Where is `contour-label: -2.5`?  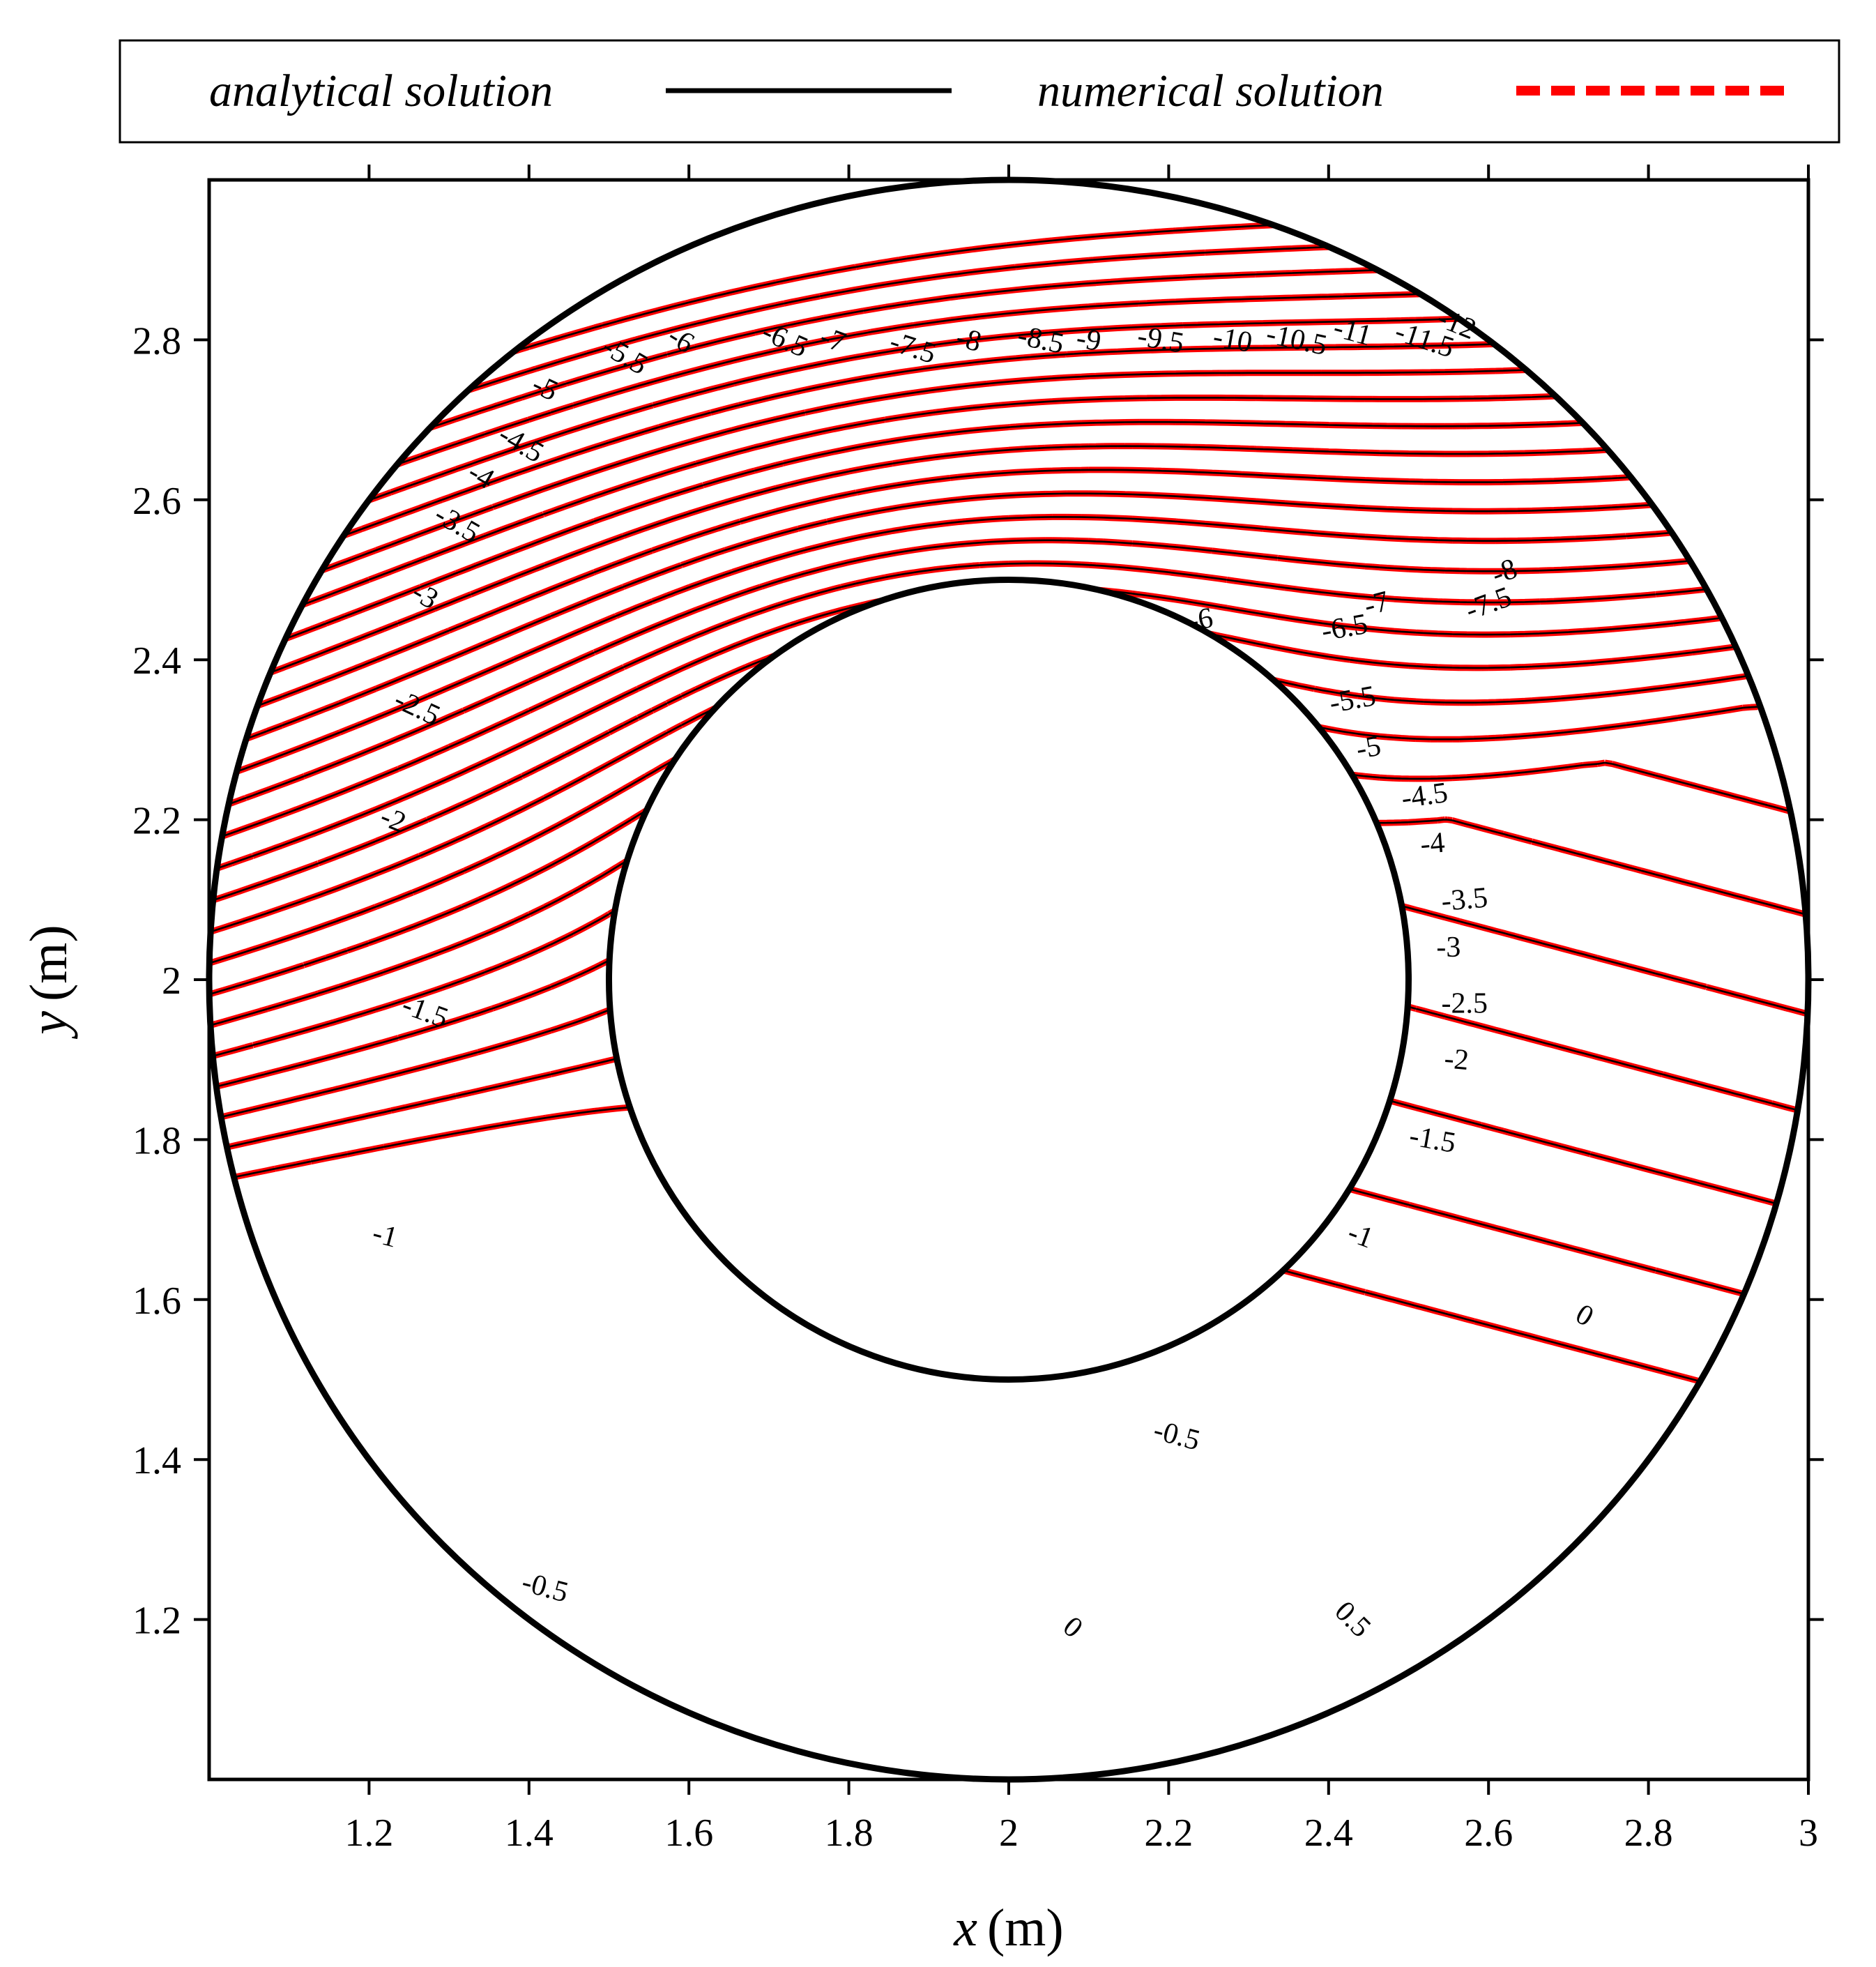 contour-label: -2.5 is located at coordinates (1465, 1003).